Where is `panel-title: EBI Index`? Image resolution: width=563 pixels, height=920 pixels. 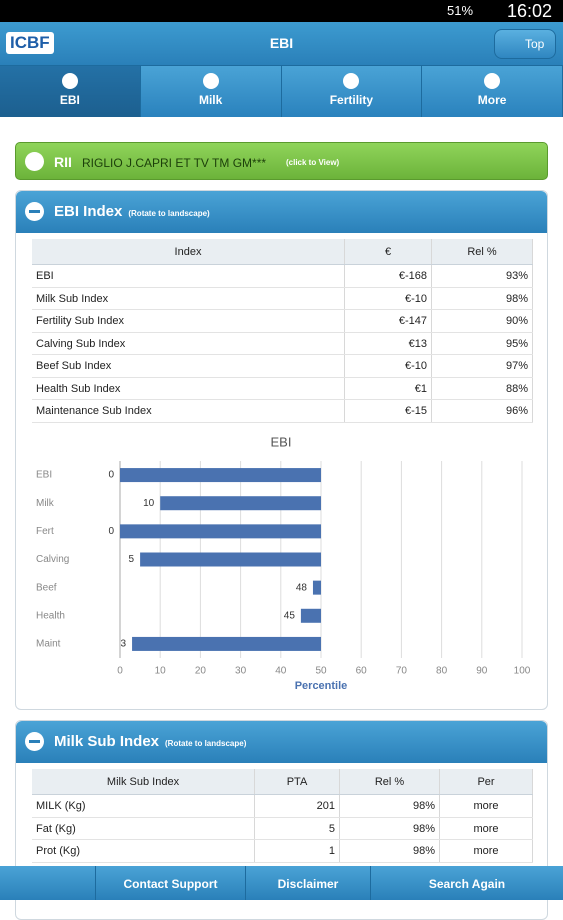 panel-title: EBI Index is located at coordinates (88, 211).